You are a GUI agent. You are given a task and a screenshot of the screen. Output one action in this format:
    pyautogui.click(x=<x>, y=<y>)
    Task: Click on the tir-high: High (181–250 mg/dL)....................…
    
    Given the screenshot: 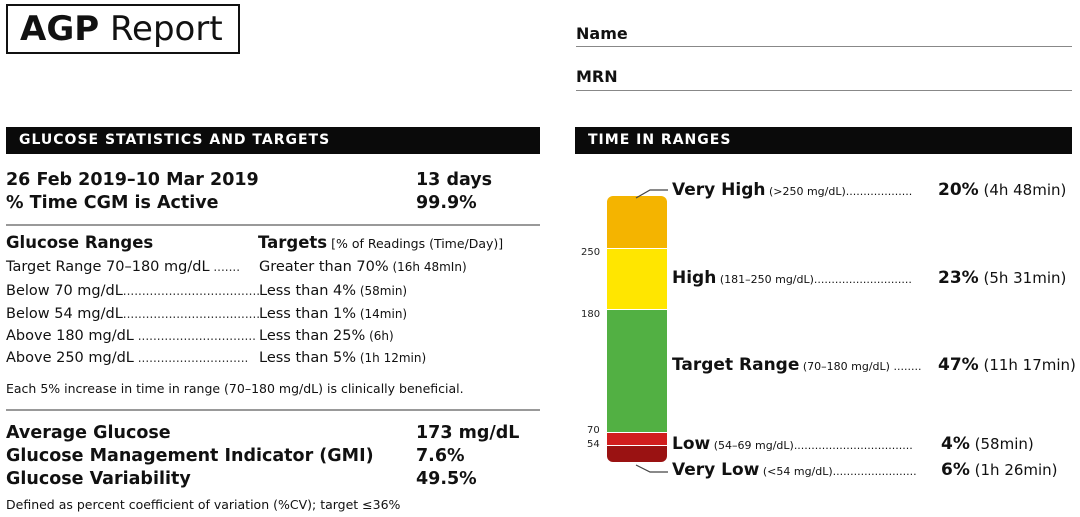 What is the action you would take?
    pyautogui.click(x=792, y=278)
    